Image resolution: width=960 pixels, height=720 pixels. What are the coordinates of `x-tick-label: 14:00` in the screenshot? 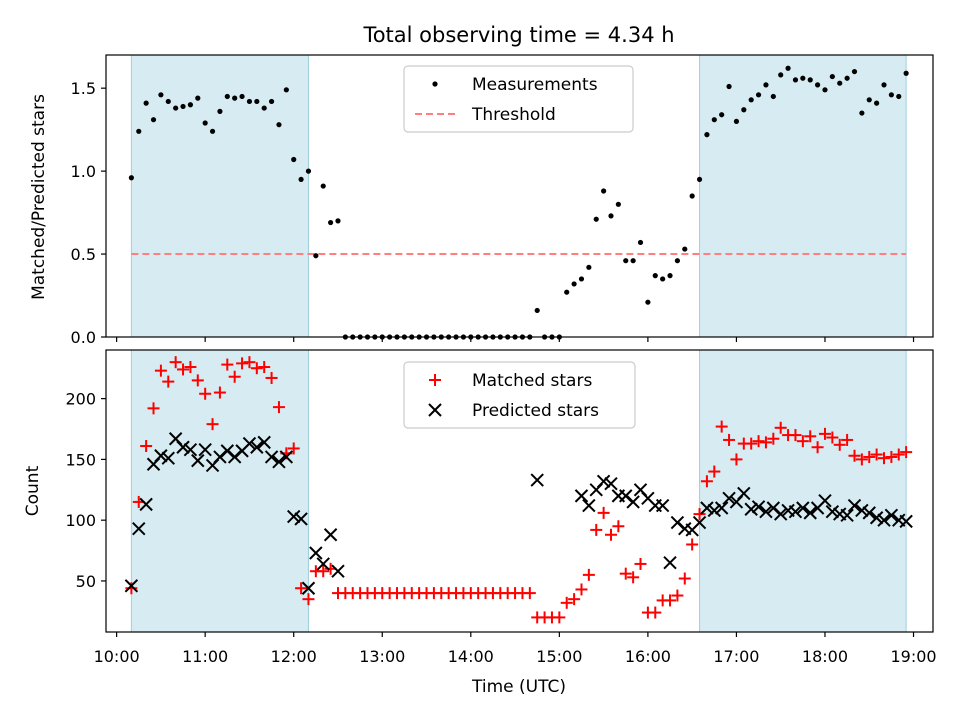 It's located at (471, 656).